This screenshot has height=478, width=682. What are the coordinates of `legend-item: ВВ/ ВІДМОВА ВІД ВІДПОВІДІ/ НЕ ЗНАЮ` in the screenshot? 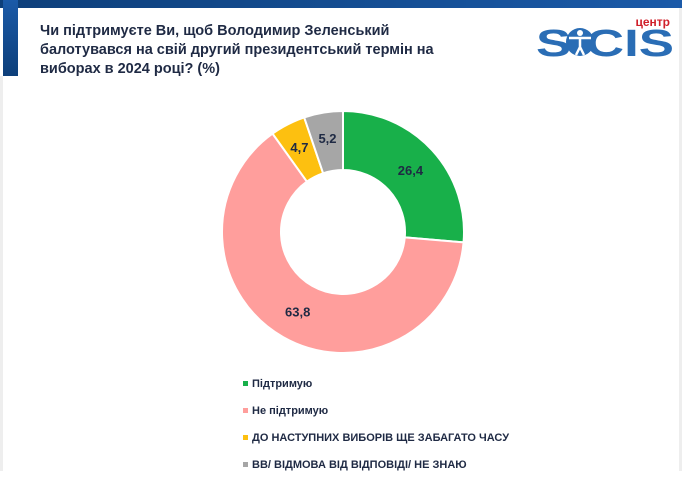 It's located at (376, 464).